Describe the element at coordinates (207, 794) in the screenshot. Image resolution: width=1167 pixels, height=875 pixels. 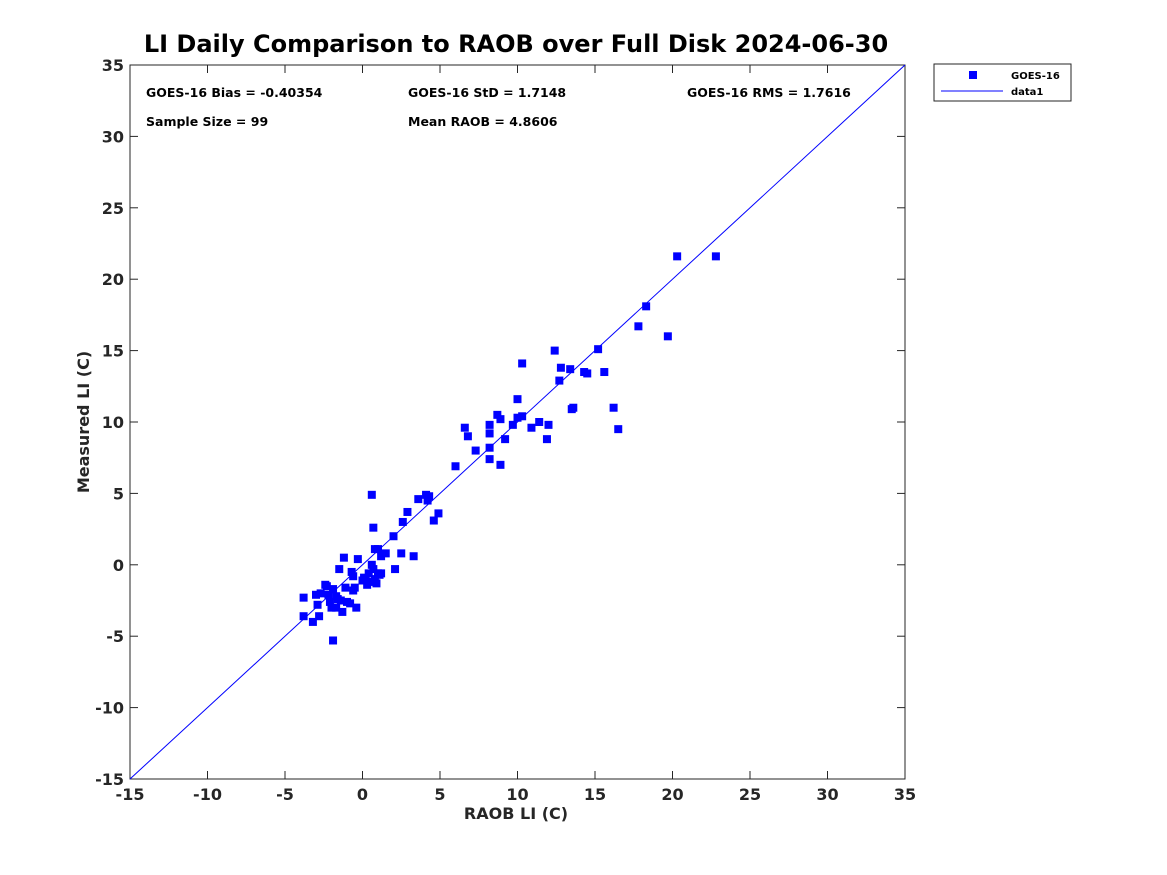
I see `x-tick-label: -10` at that location.